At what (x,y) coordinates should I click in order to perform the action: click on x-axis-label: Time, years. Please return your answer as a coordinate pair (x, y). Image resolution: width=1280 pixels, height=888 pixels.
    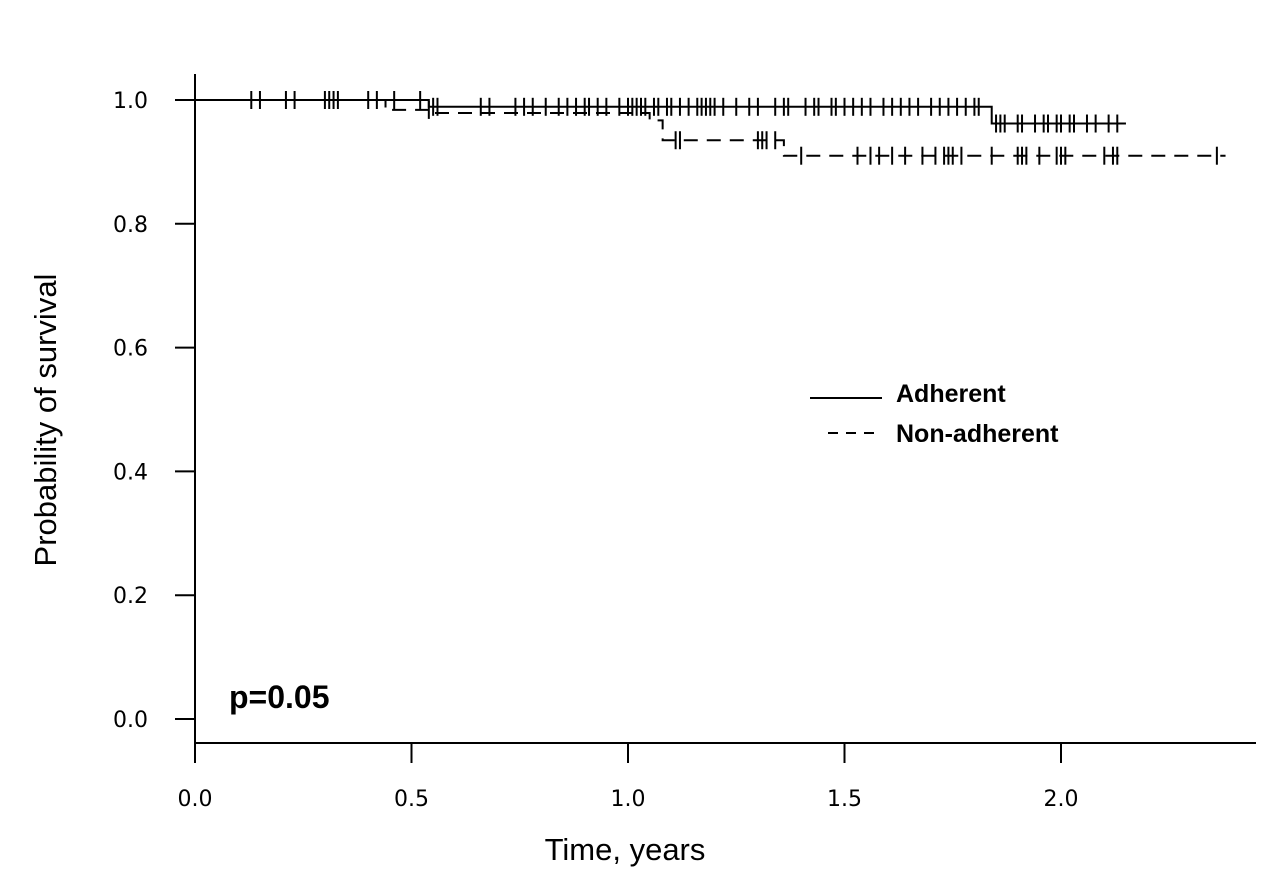
    Looking at the image, I should click on (625, 849).